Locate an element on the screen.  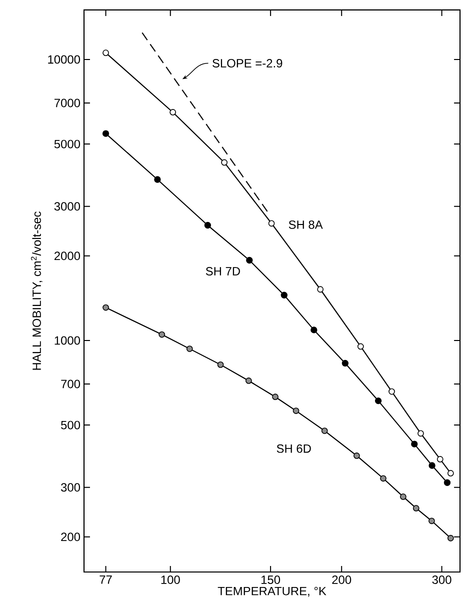
series-label: SH 7D is located at coordinates (223, 271).